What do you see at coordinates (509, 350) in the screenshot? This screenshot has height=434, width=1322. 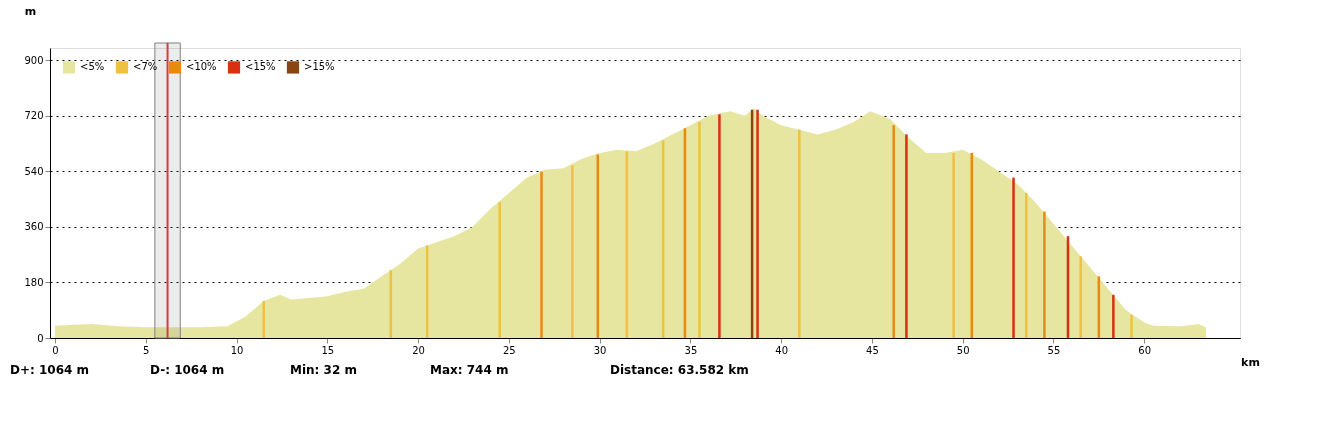 I see `x-tick-label: 25` at bounding box center [509, 350].